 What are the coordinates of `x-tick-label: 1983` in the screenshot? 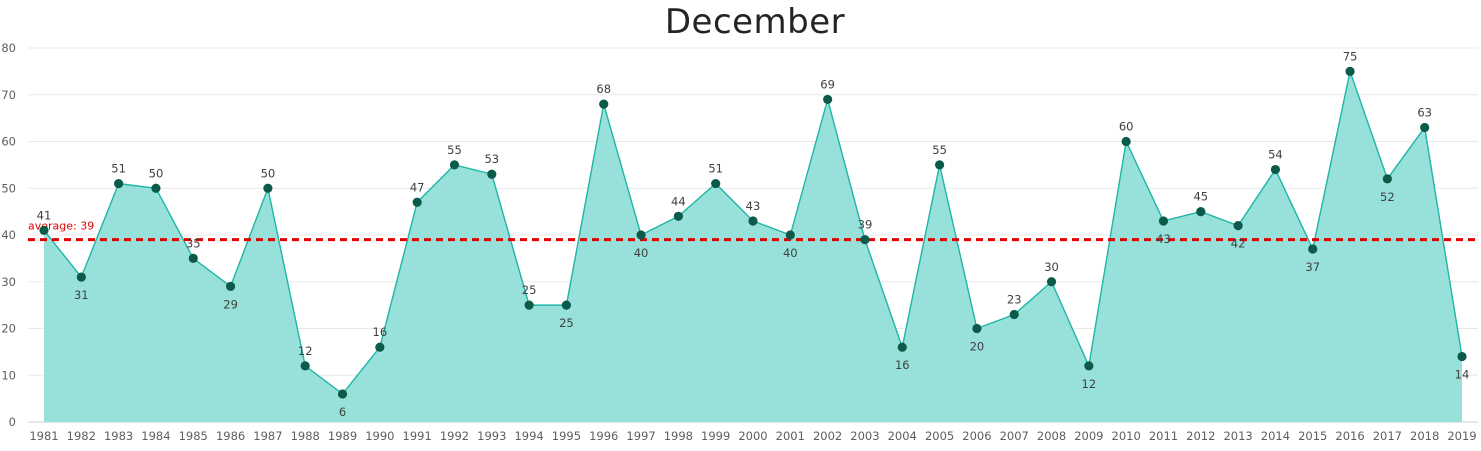 It's located at (118, 436).